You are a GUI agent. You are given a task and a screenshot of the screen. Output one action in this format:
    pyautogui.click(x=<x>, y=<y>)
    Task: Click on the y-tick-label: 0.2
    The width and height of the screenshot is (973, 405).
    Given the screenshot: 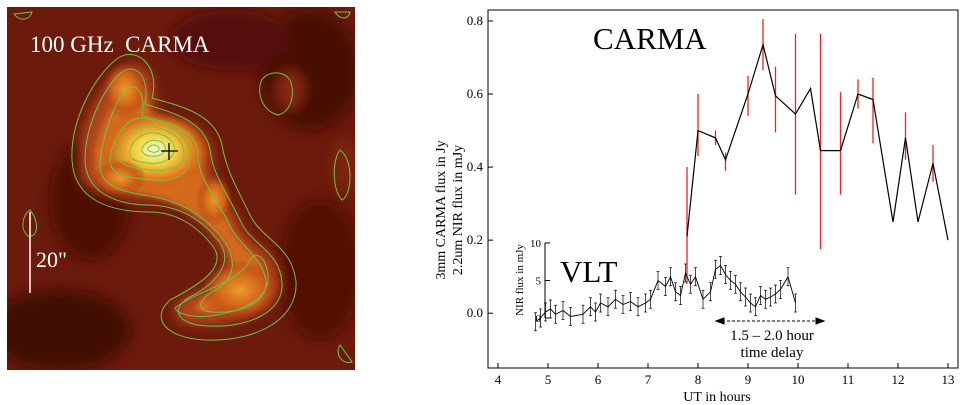 What is the action you would take?
    pyautogui.click(x=475, y=239)
    